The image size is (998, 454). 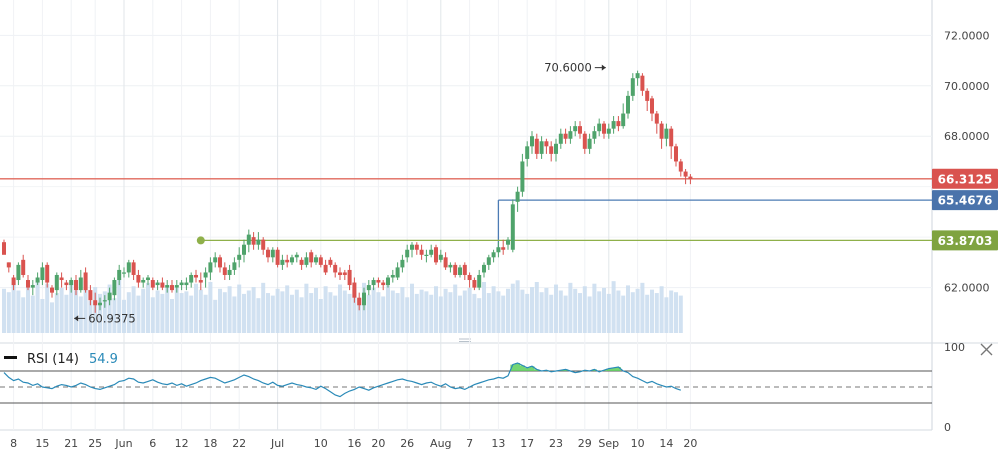 I want to click on close-icon-stroke, so click(x=986, y=349).